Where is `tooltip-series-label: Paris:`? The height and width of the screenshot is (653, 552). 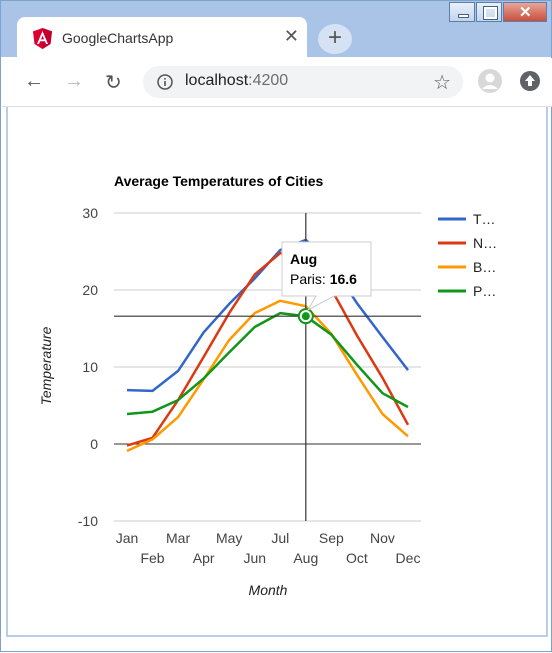 tooltip-series-label: Paris: is located at coordinates (310, 279).